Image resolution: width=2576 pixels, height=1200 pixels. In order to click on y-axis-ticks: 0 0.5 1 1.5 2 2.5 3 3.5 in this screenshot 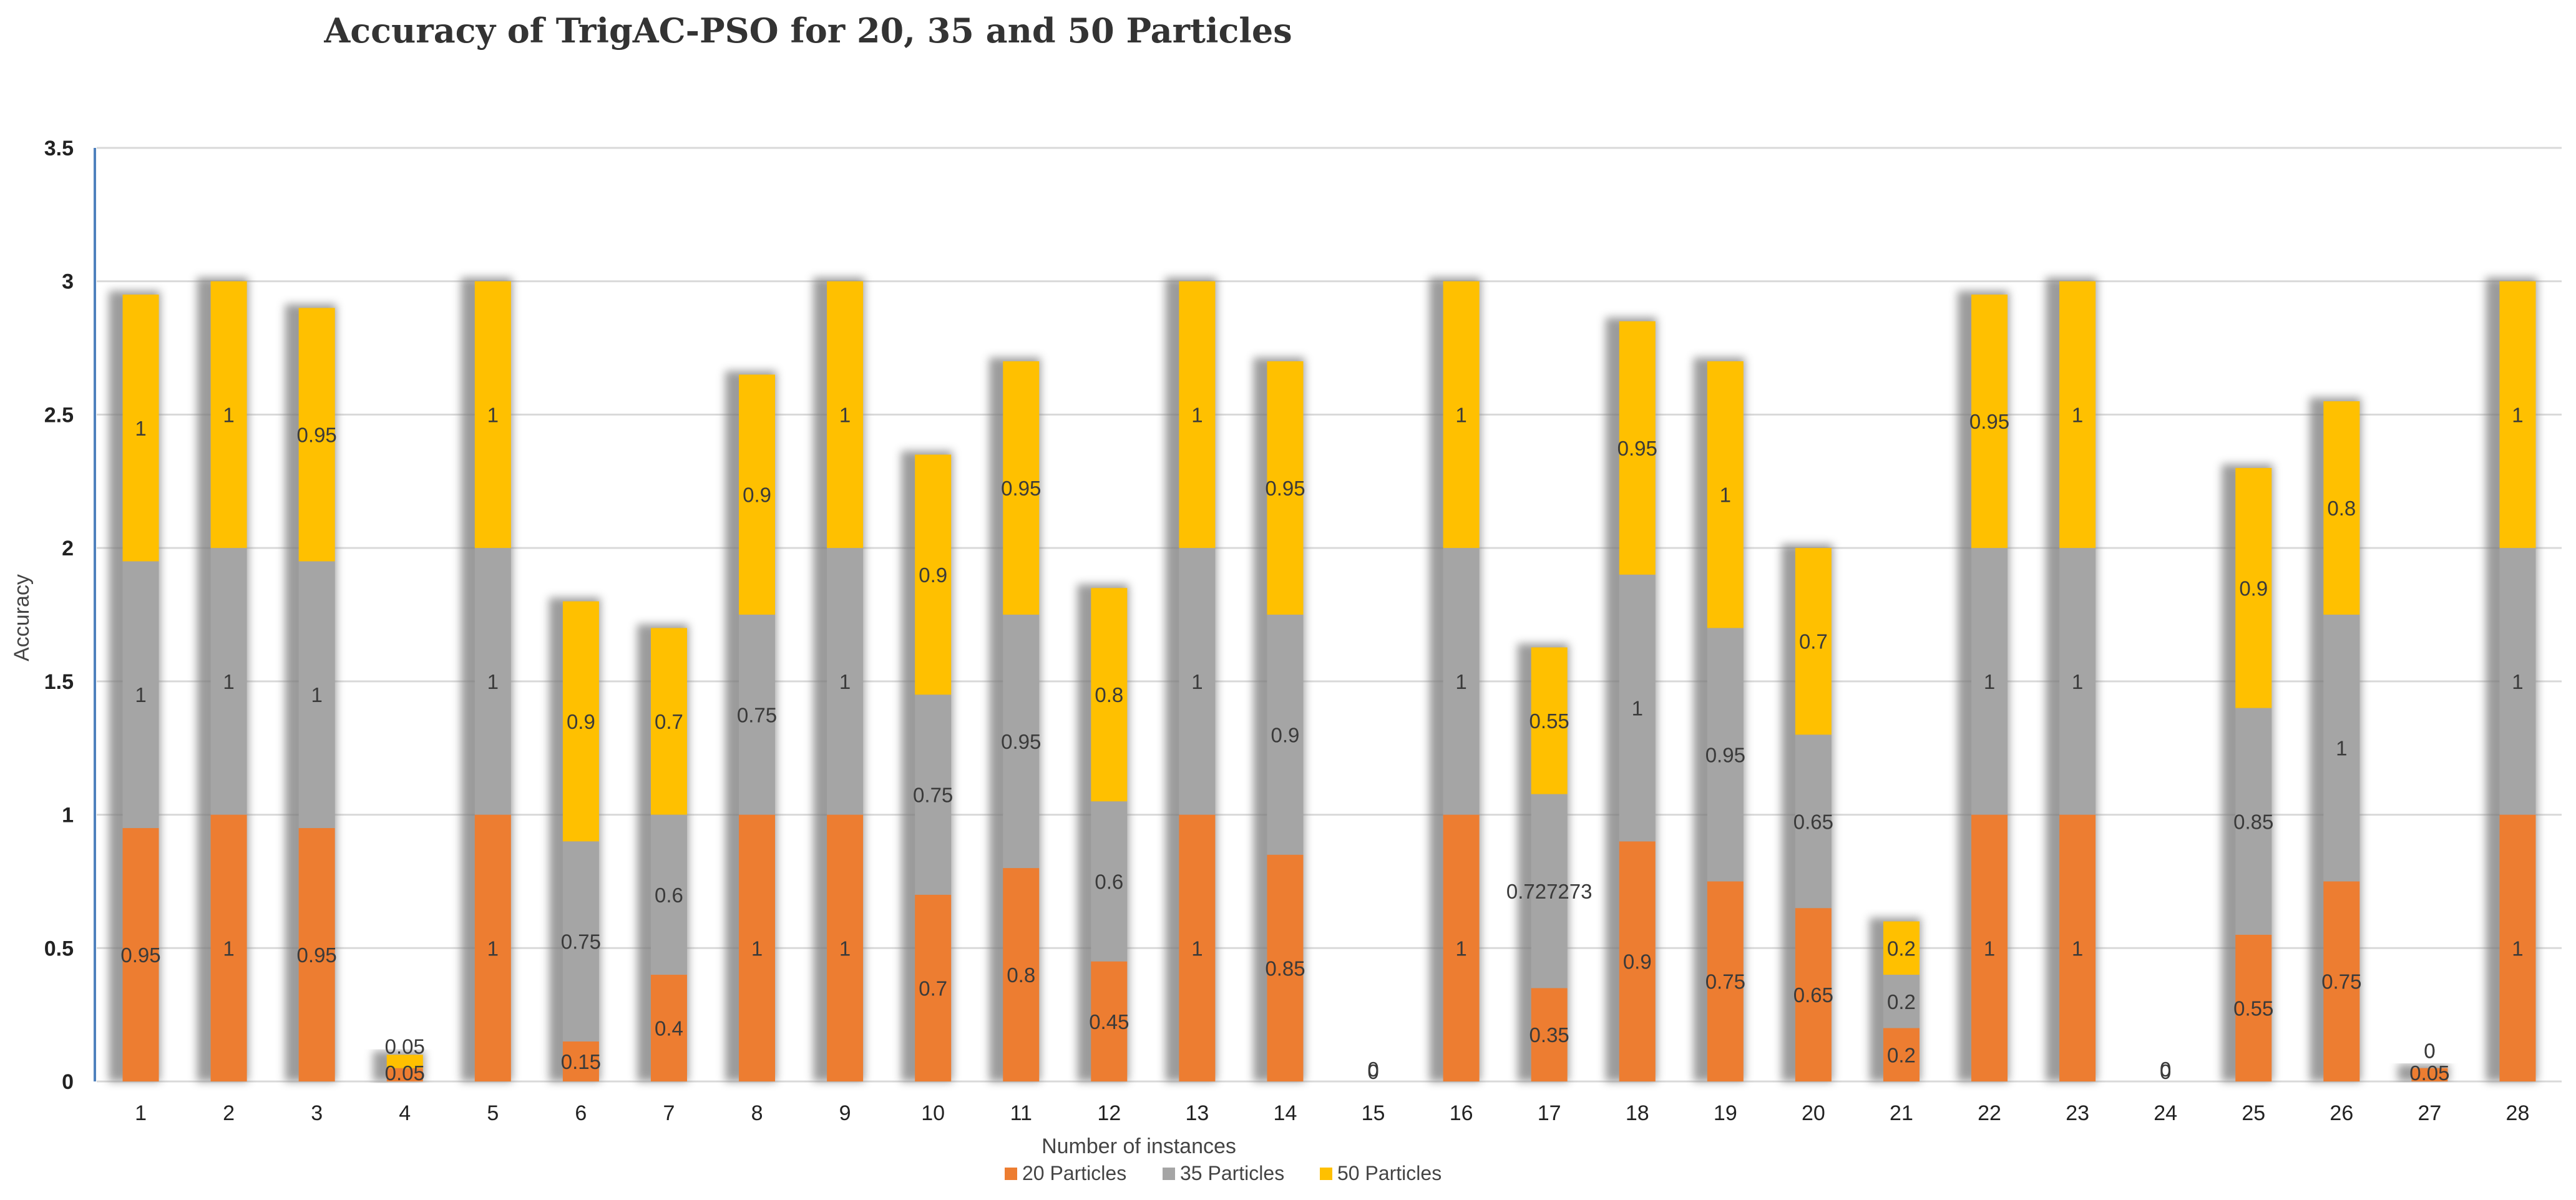, I will do `click(59, 615)`.